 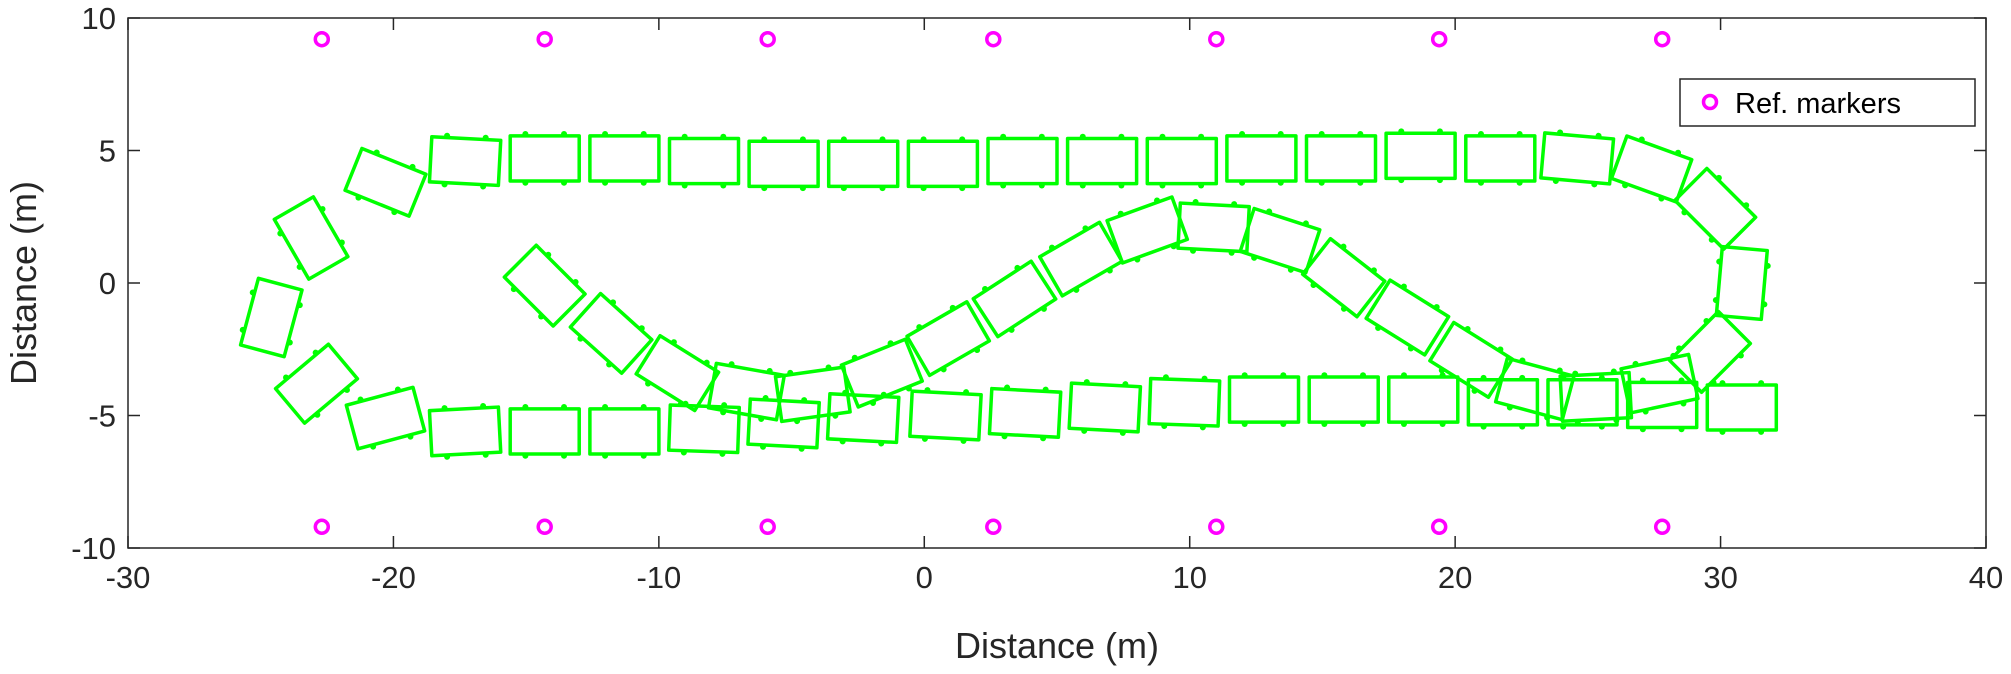 I want to click on x-axis-label: Distance (m), so click(x=1057, y=645).